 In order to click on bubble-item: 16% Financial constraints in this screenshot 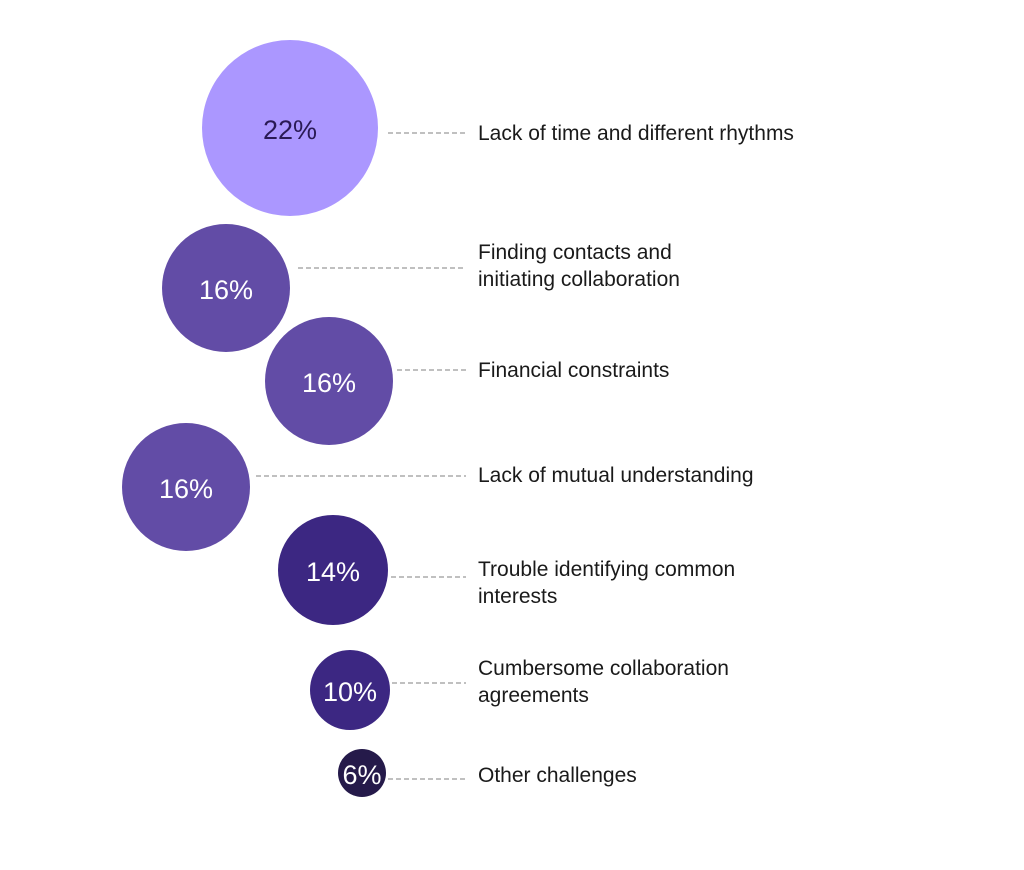, I will do `click(467, 381)`.